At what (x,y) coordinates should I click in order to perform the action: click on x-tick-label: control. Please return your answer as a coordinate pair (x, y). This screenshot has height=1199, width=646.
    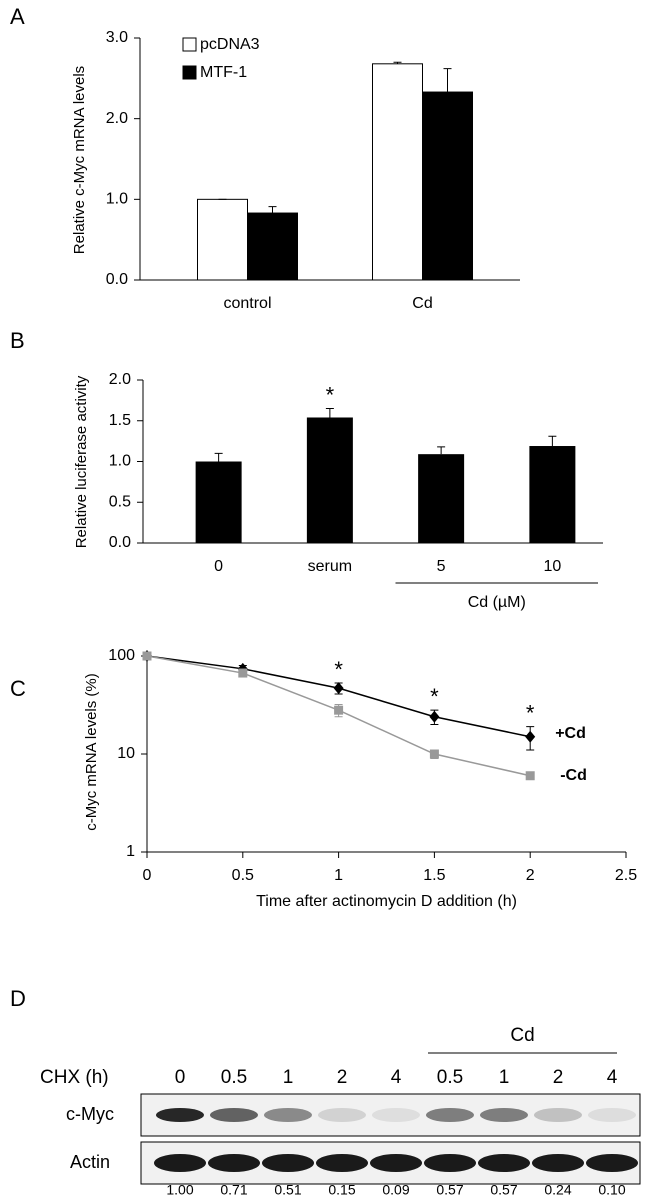
    Looking at the image, I should click on (247, 303).